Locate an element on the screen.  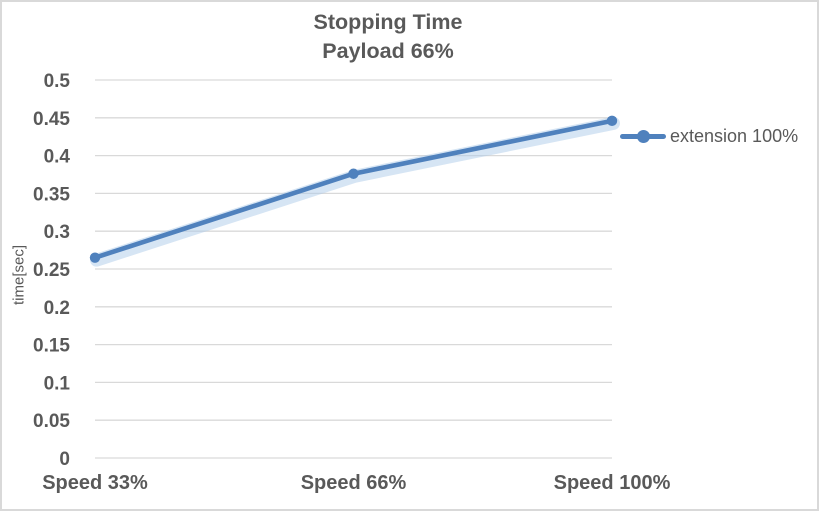
legend-dot-icon is located at coordinates (643, 136).